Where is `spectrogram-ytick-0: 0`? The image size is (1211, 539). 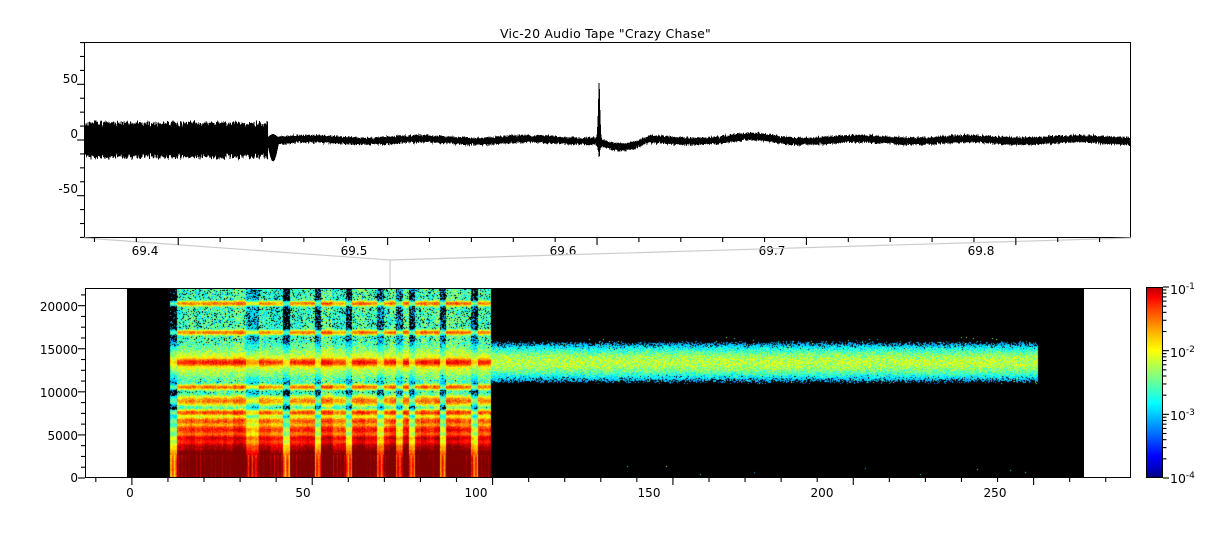 spectrogram-ytick-0: 0 is located at coordinates (74, 478).